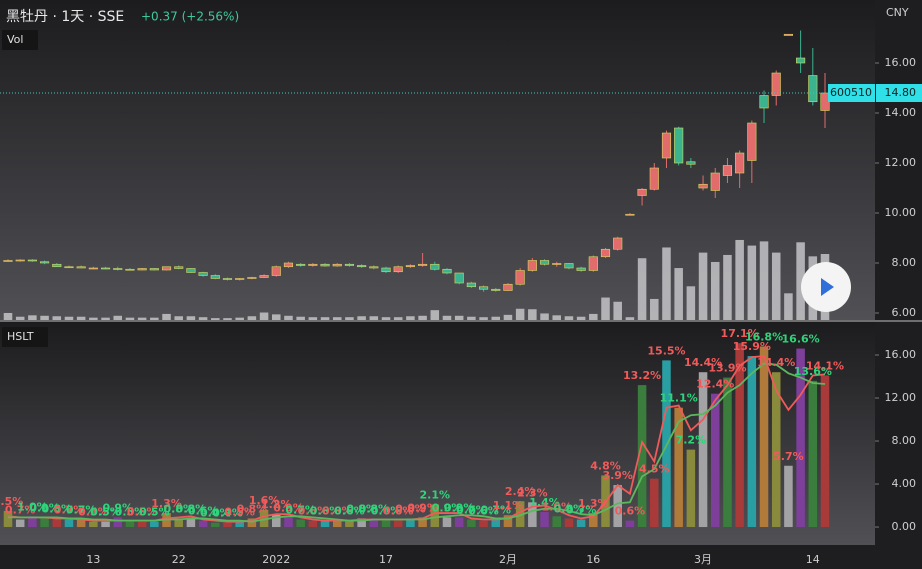 This screenshot has width=922, height=569. Describe the element at coordinates (904, 440) in the screenshot. I see `y-tick-label: 8.00` at that location.